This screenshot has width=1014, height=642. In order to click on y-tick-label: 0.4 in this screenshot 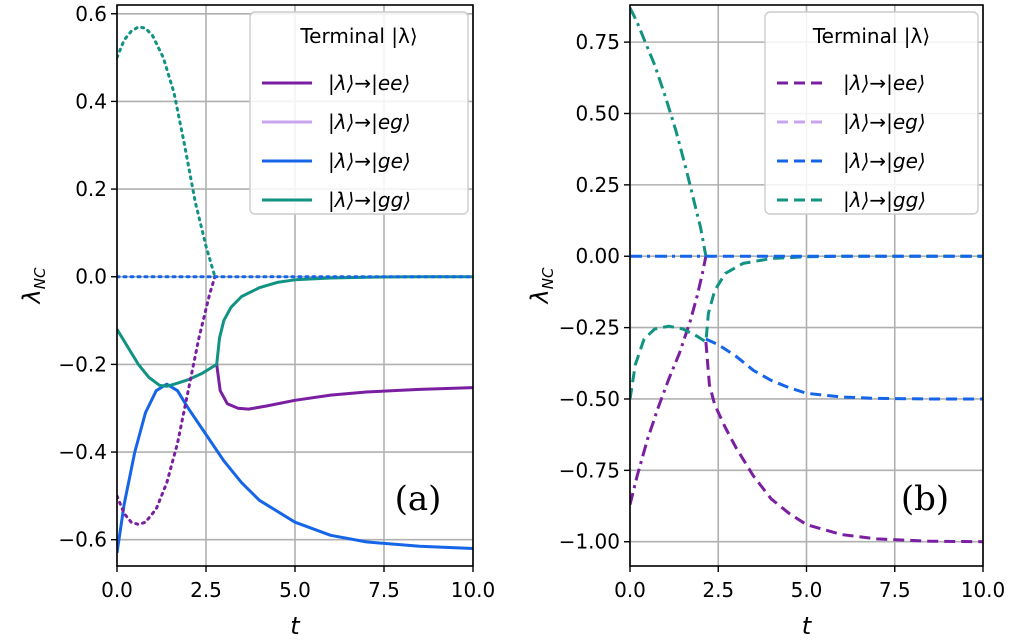, I will do `click(91, 101)`.